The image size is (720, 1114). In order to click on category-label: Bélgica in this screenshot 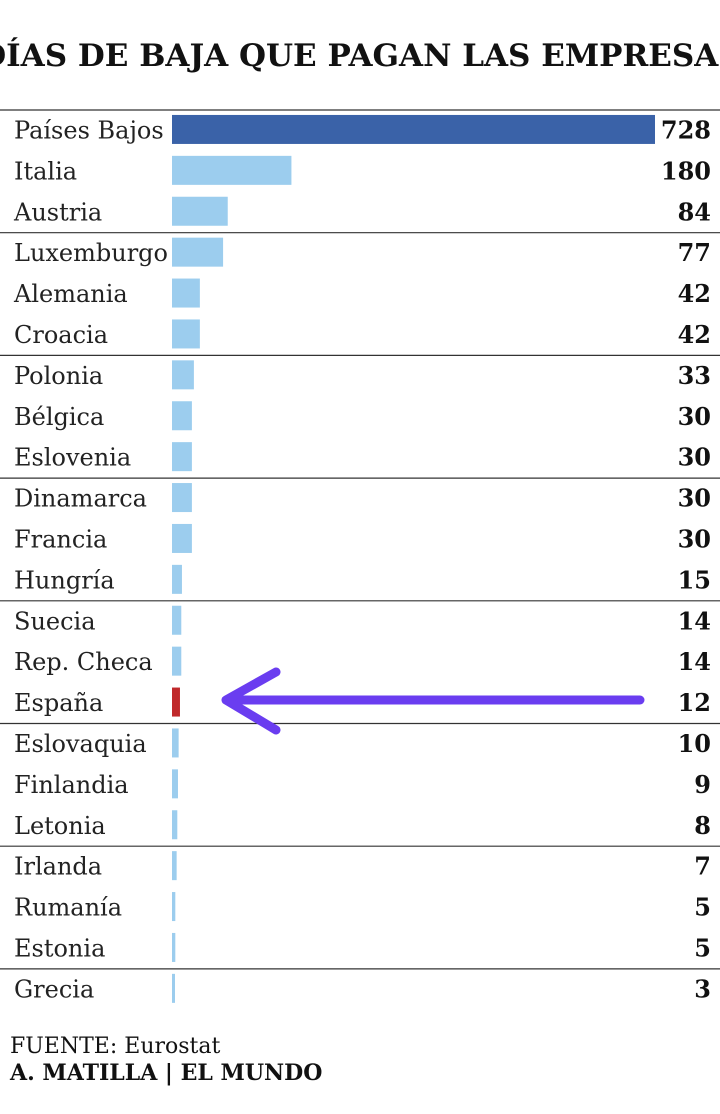, I will do `click(59, 417)`.